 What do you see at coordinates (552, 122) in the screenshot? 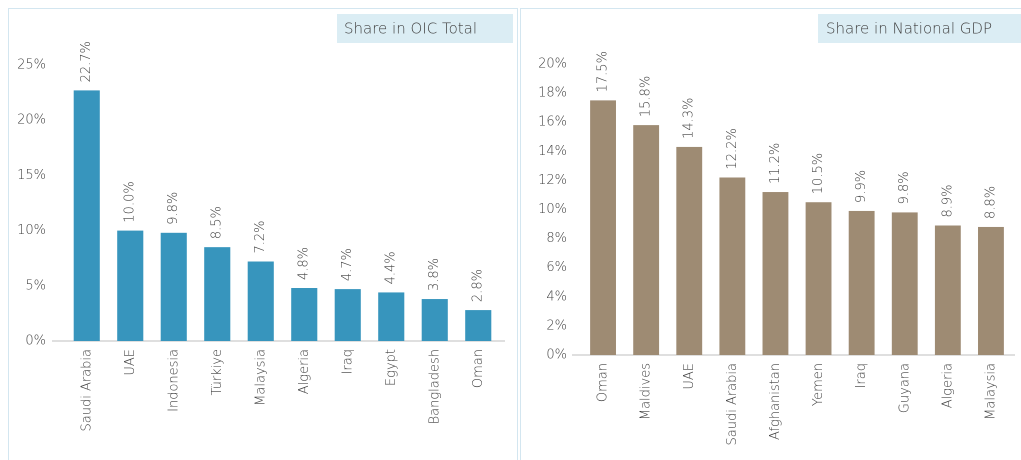
I see `y-tick-label: 16%` at bounding box center [552, 122].